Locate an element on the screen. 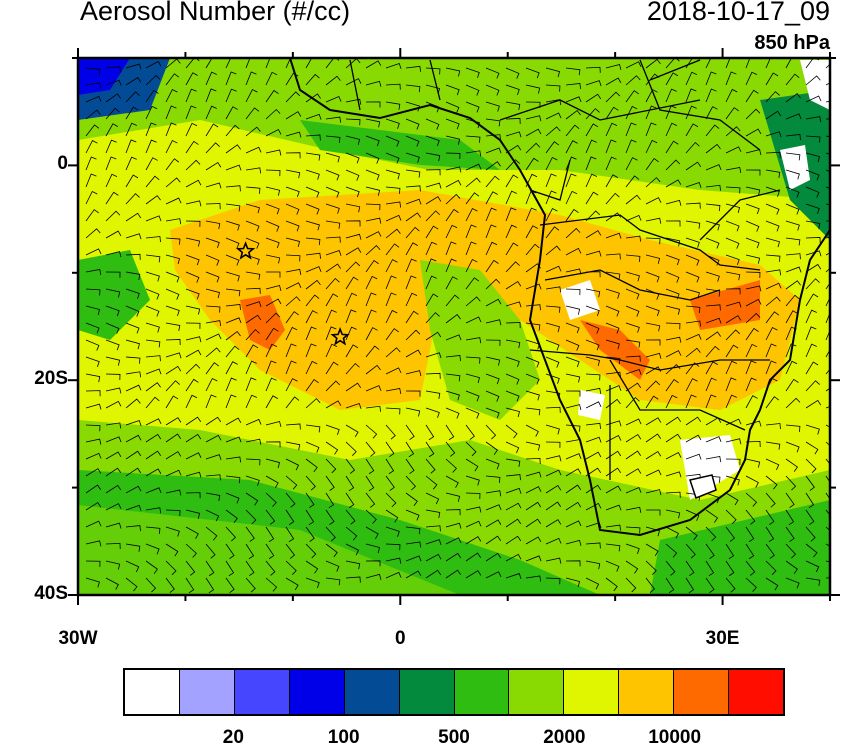  colorbar is located at coordinates (454, 692).